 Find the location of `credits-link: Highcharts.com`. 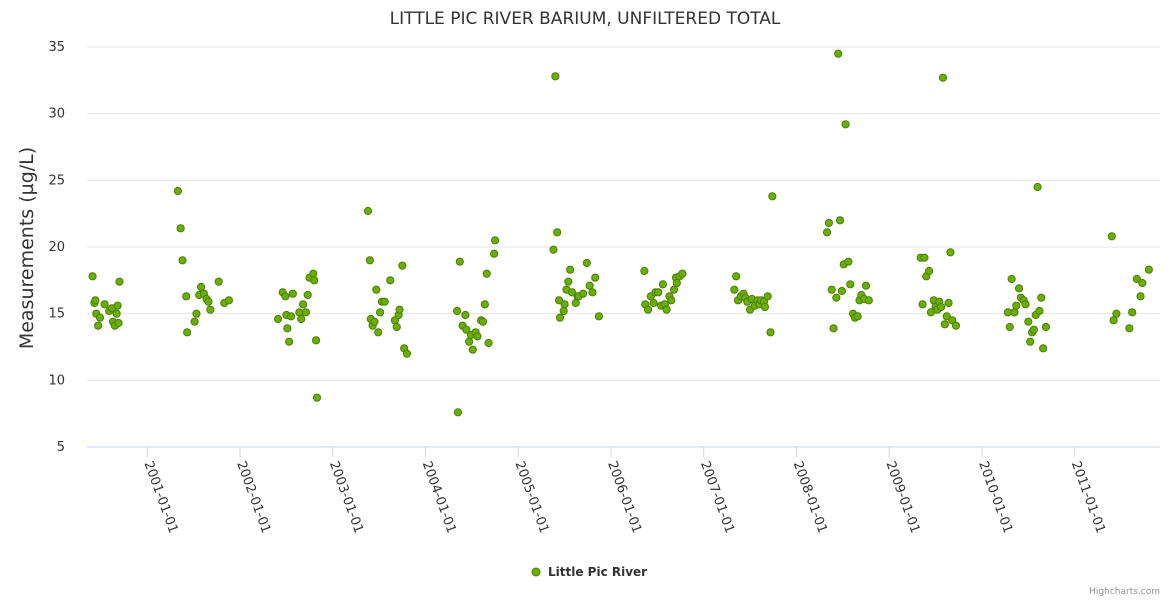

credits-link: Highcharts.com is located at coordinates (1124, 592).